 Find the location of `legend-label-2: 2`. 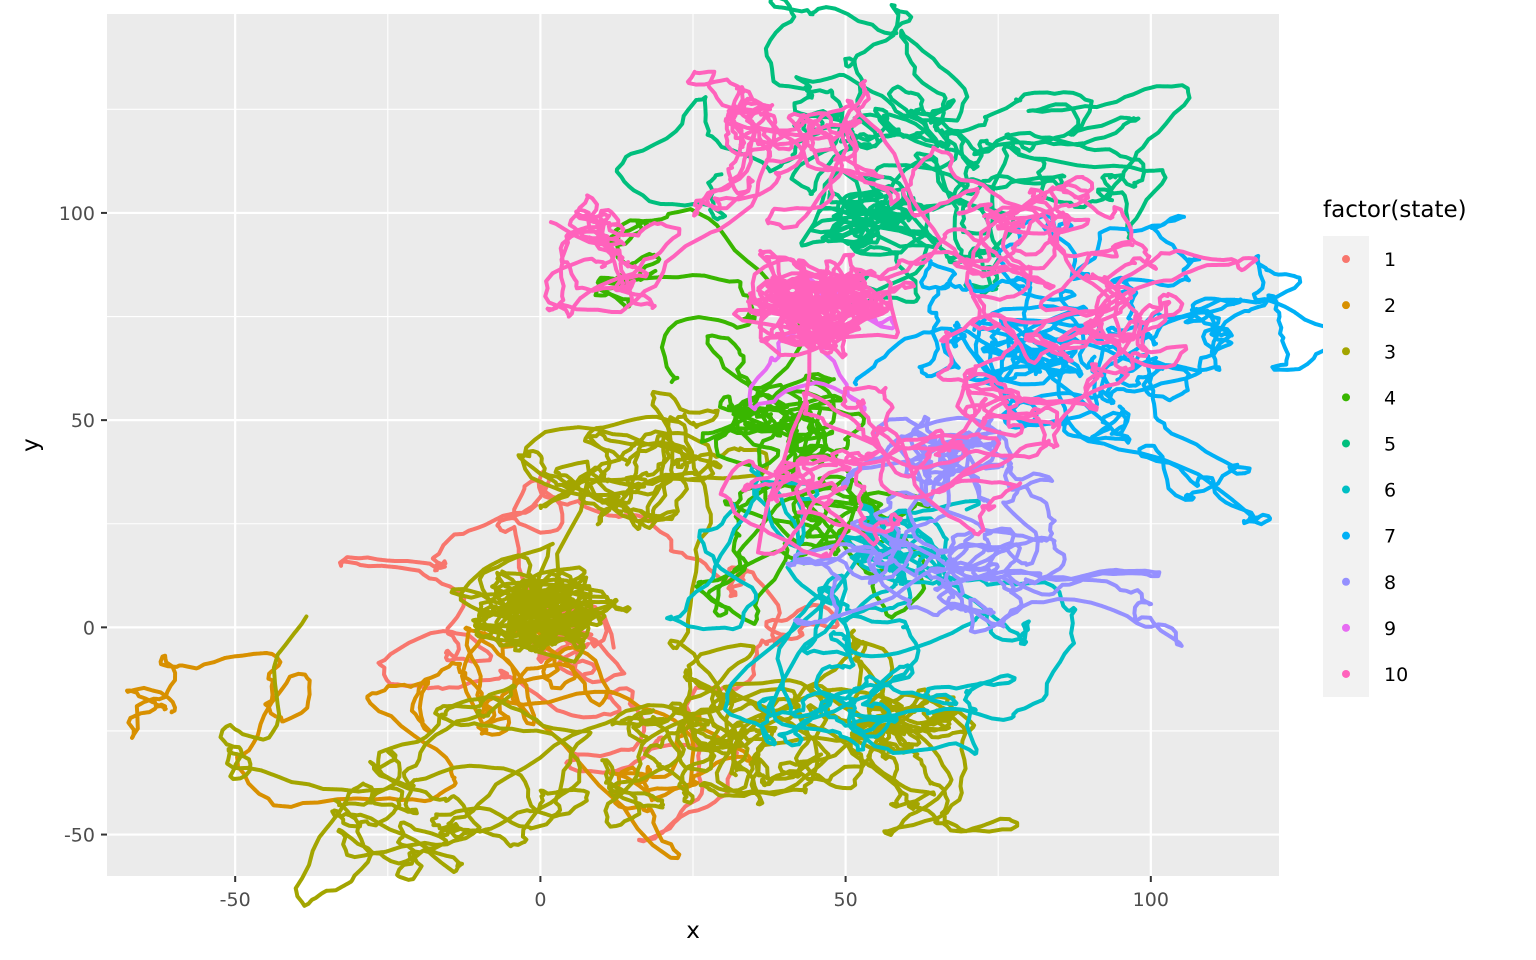

legend-label-2: 2 is located at coordinates (1390, 306).